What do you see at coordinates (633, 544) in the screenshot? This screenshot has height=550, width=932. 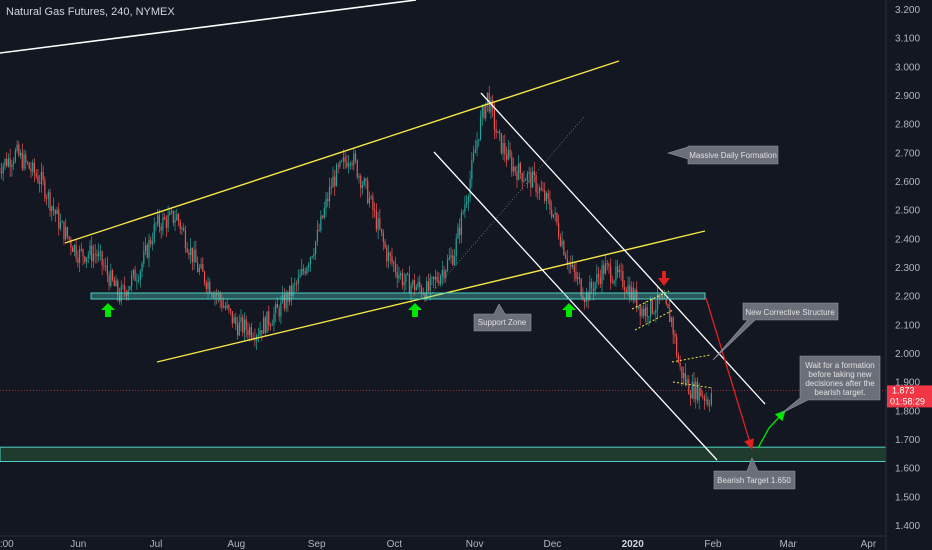 I see `time-tick-label: 2020` at bounding box center [633, 544].